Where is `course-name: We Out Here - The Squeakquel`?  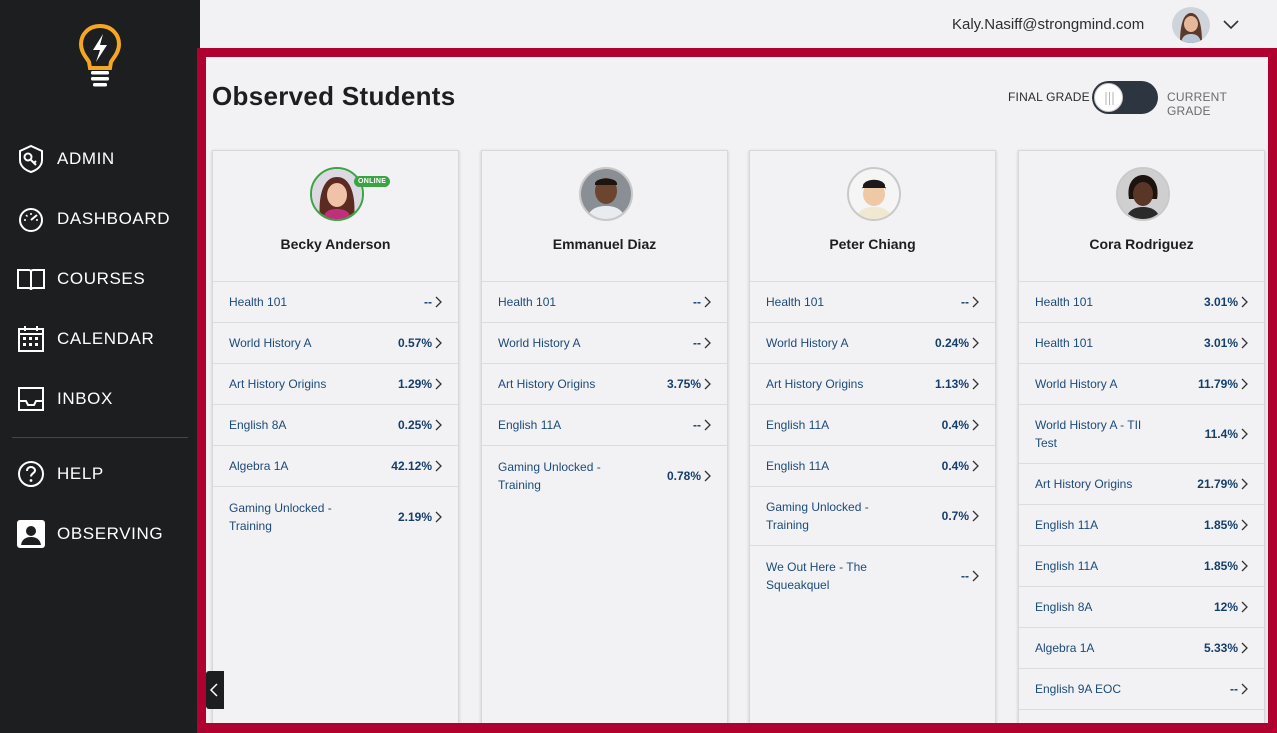
course-name: We Out Here - The Squeakquel is located at coordinates (816, 575).